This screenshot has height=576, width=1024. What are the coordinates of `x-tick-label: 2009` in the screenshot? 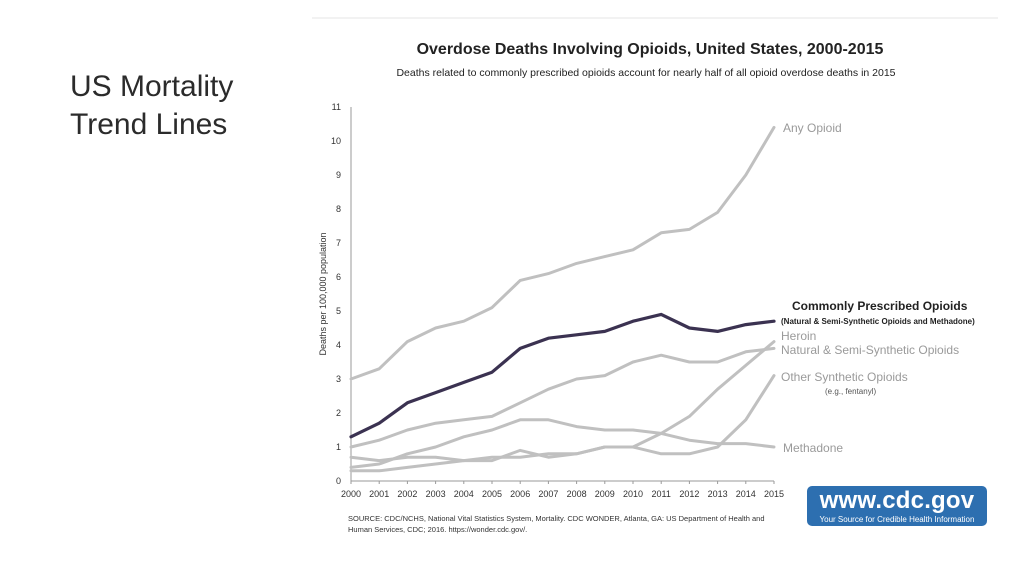 It's located at (605, 494).